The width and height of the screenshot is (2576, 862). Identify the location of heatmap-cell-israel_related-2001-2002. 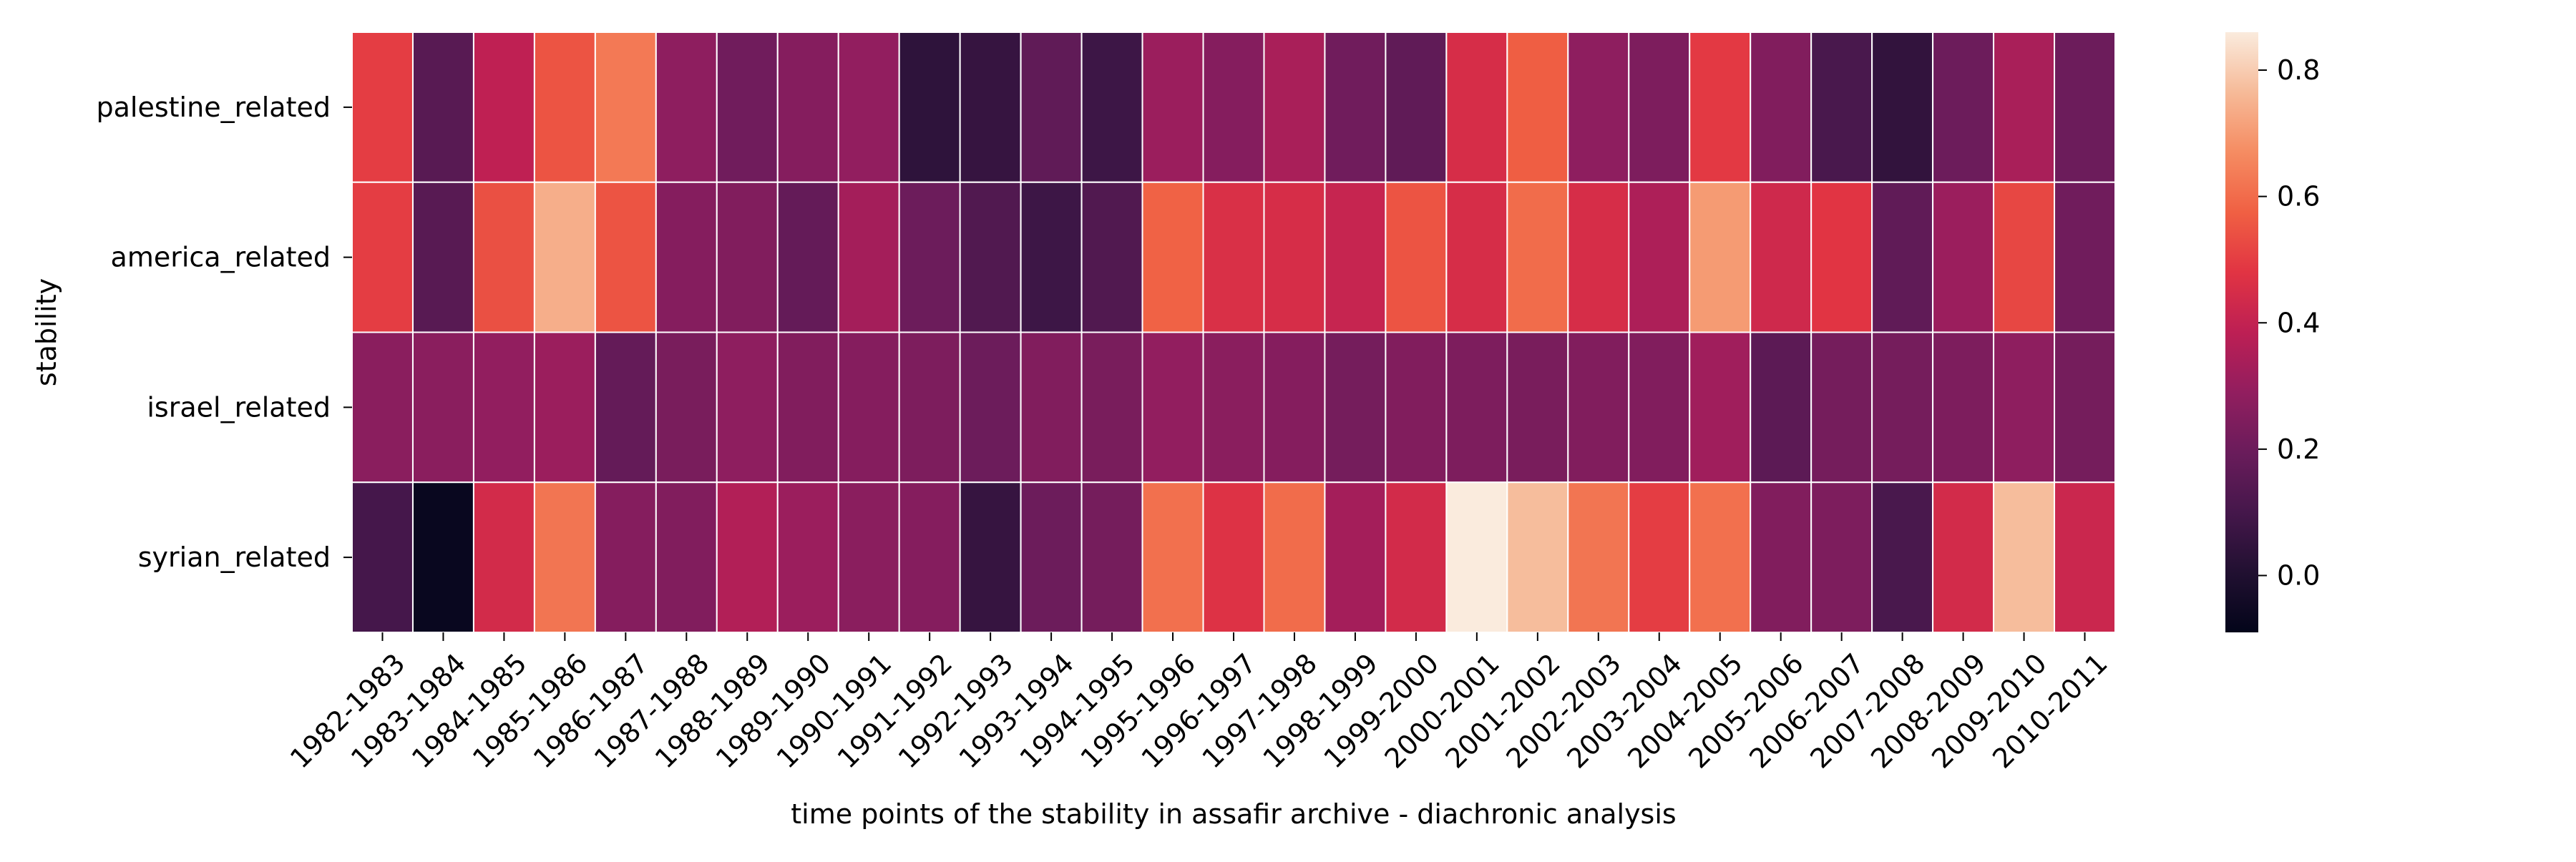
(1537, 408).